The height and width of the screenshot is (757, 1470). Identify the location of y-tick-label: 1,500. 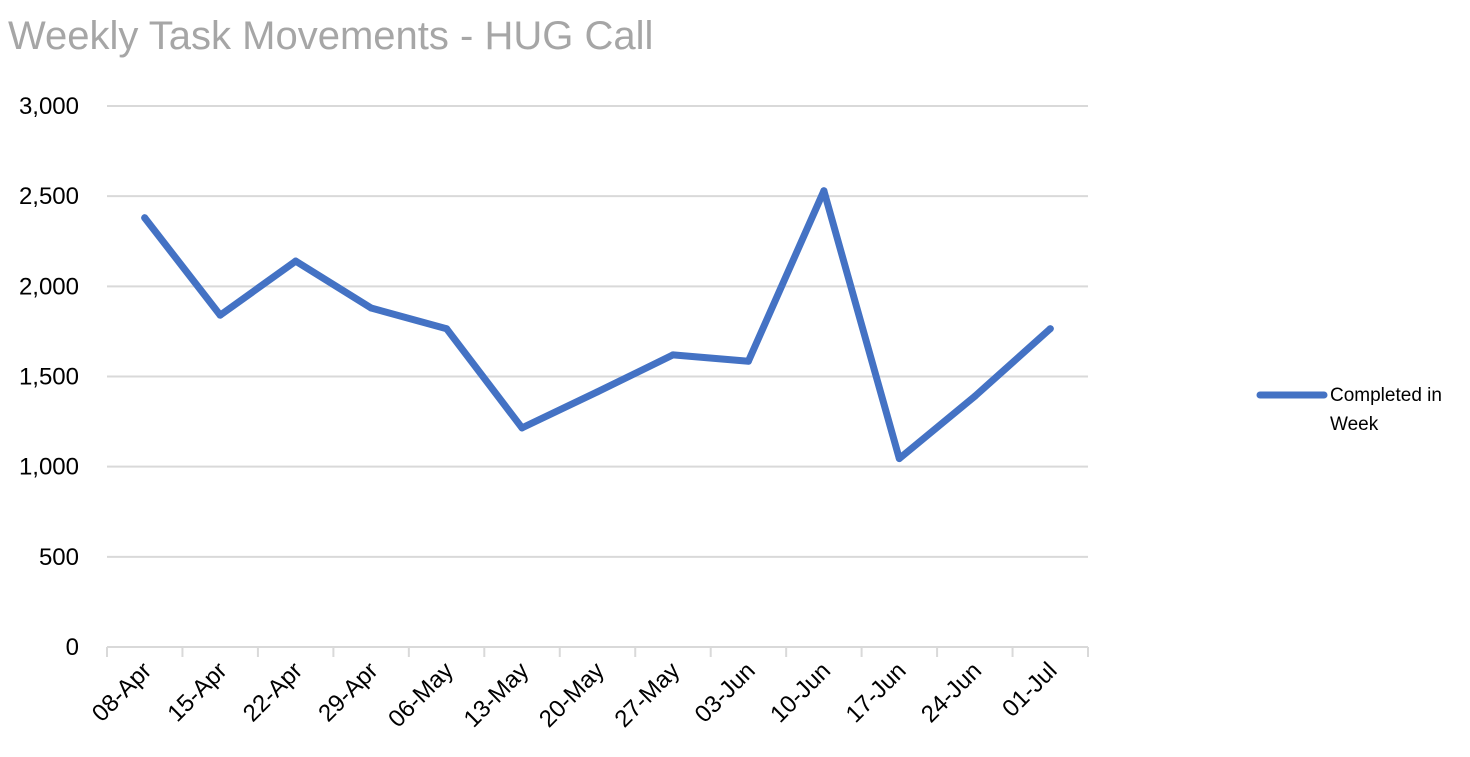
(49, 377).